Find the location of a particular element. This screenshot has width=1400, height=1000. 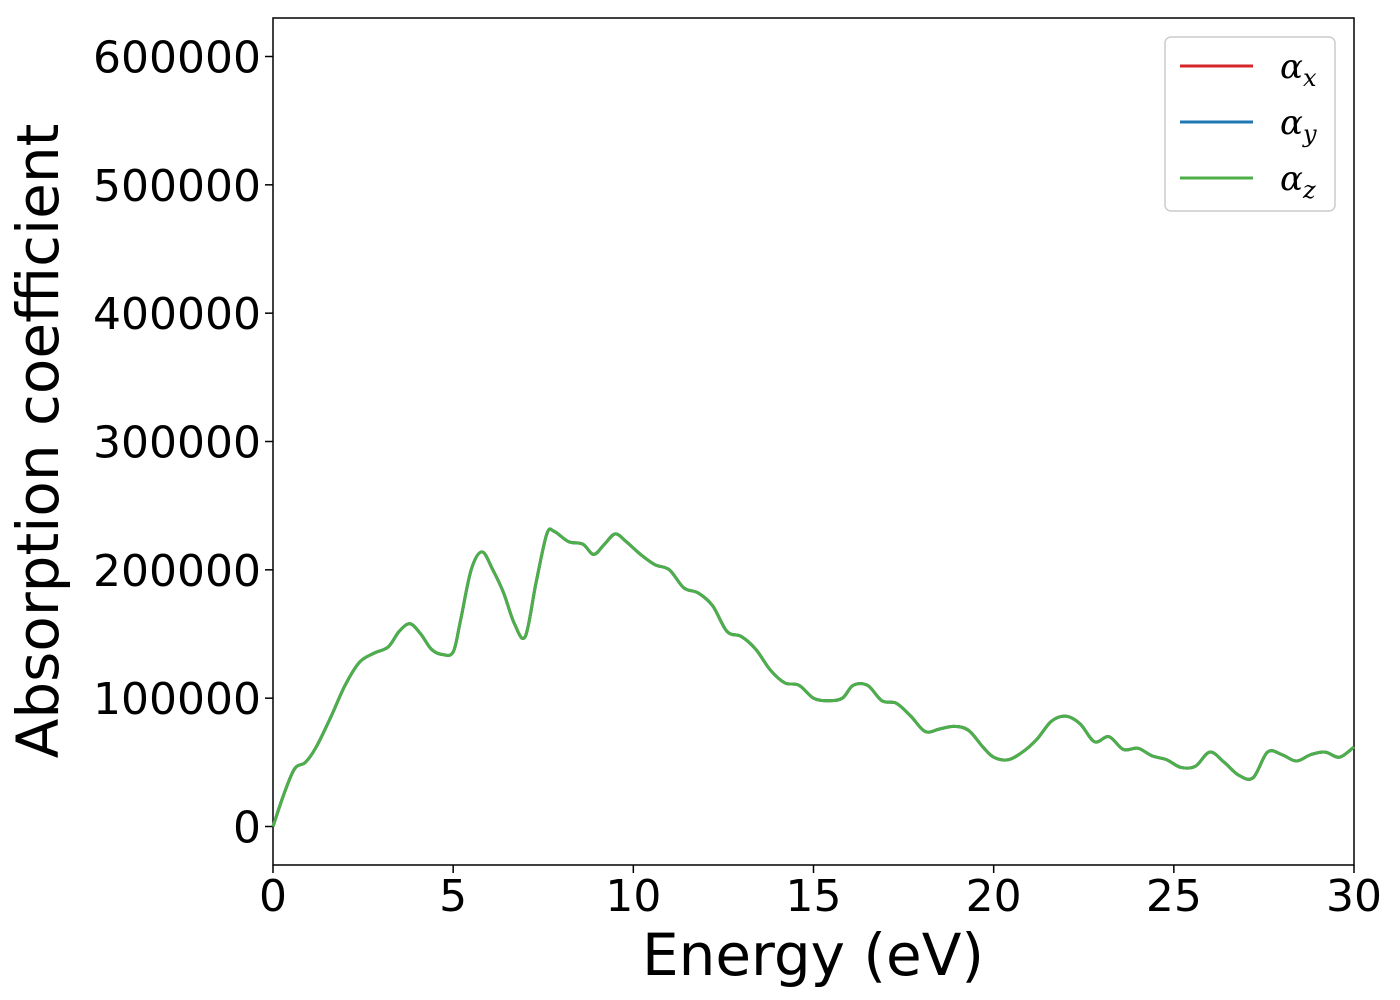

legend: αx αy αz is located at coordinates (1250, 124).